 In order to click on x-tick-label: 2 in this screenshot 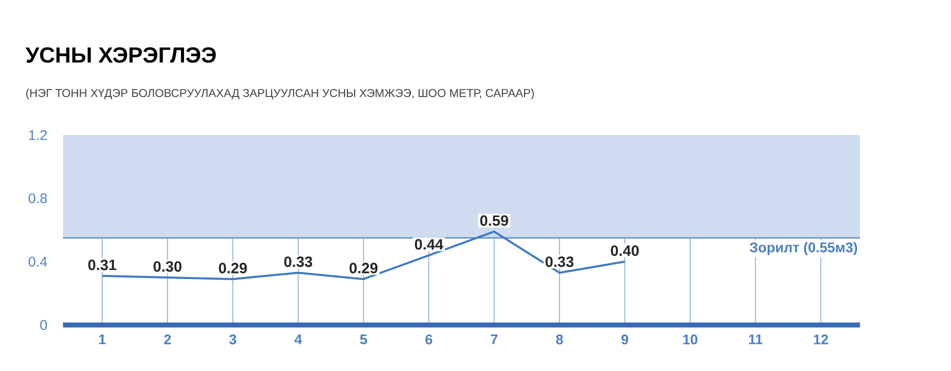, I will do `click(167, 339)`.